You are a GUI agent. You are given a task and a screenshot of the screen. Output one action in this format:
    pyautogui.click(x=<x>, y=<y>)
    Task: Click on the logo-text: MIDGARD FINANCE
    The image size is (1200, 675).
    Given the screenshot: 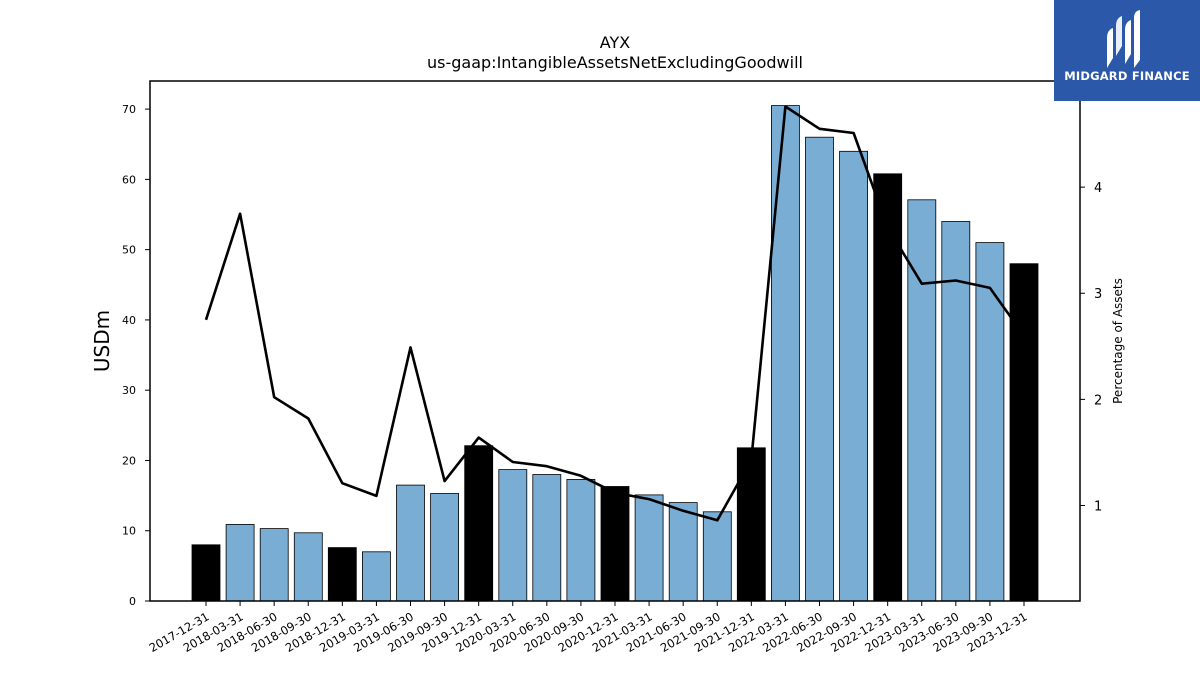 What is the action you would take?
    pyautogui.click(x=1127, y=76)
    